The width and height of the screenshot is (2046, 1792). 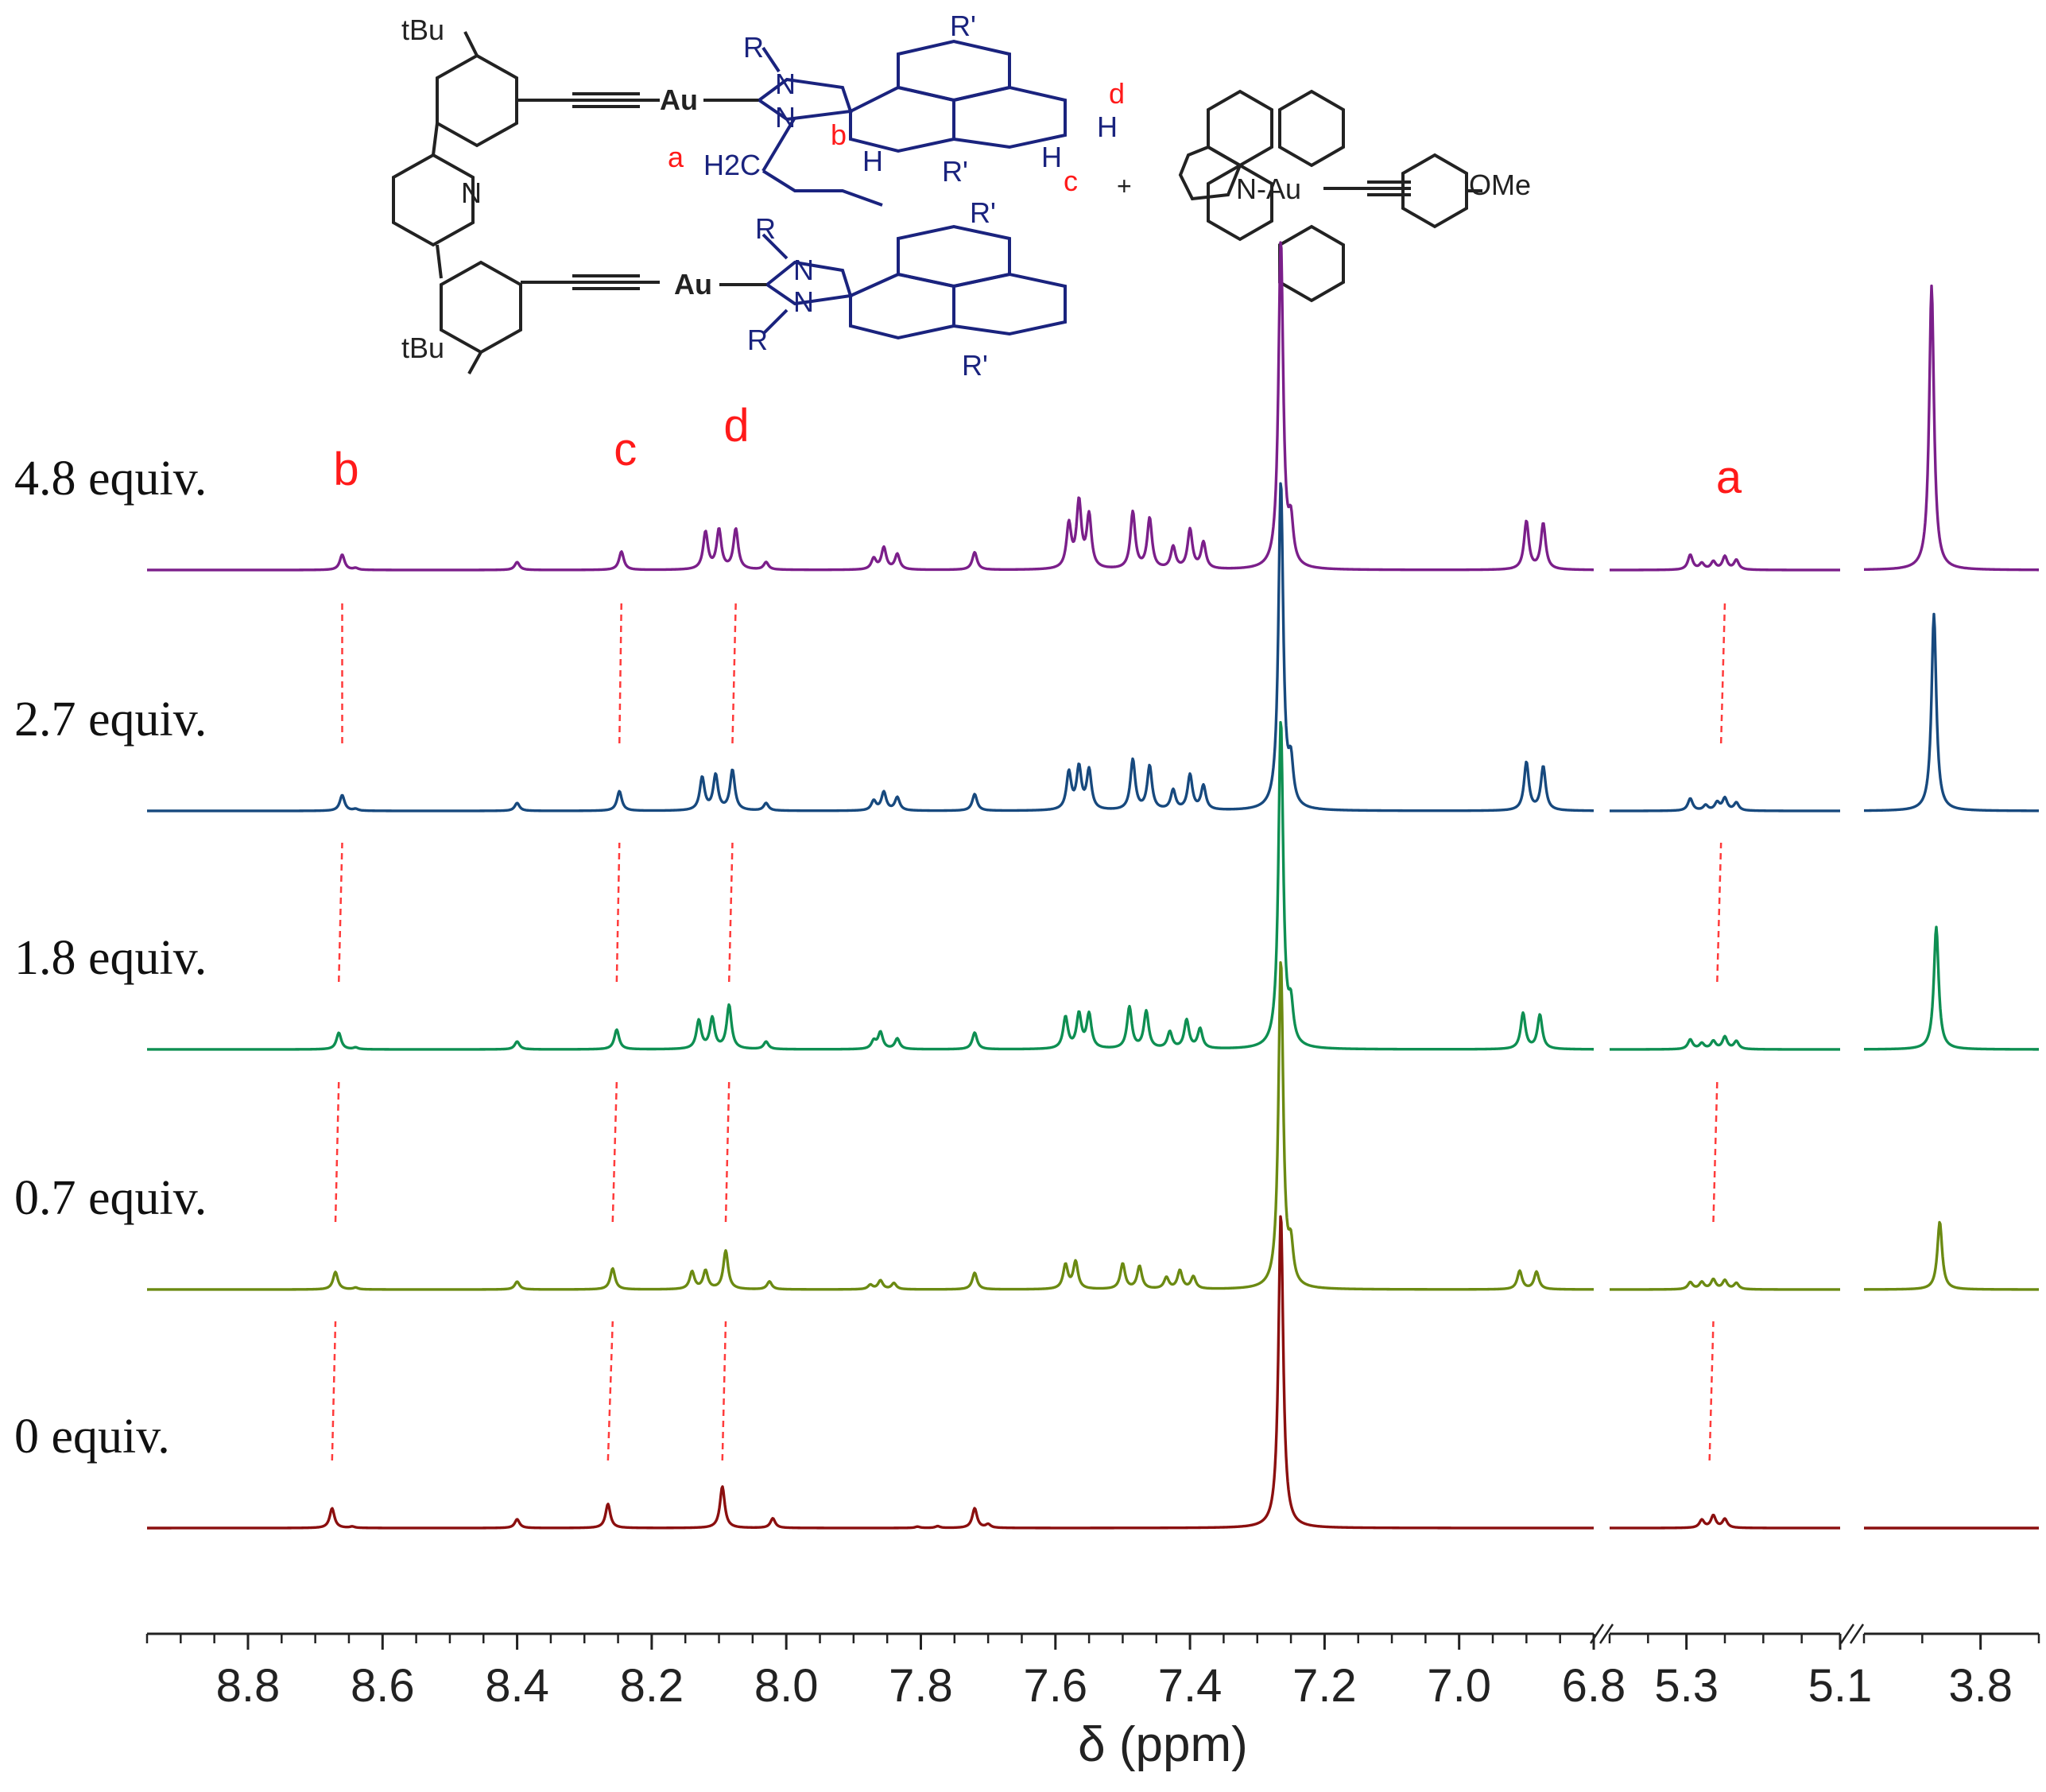 What do you see at coordinates (652, 1686) in the screenshot?
I see `axis-tick-label: 8.2` at bounding box center [652, 1686].